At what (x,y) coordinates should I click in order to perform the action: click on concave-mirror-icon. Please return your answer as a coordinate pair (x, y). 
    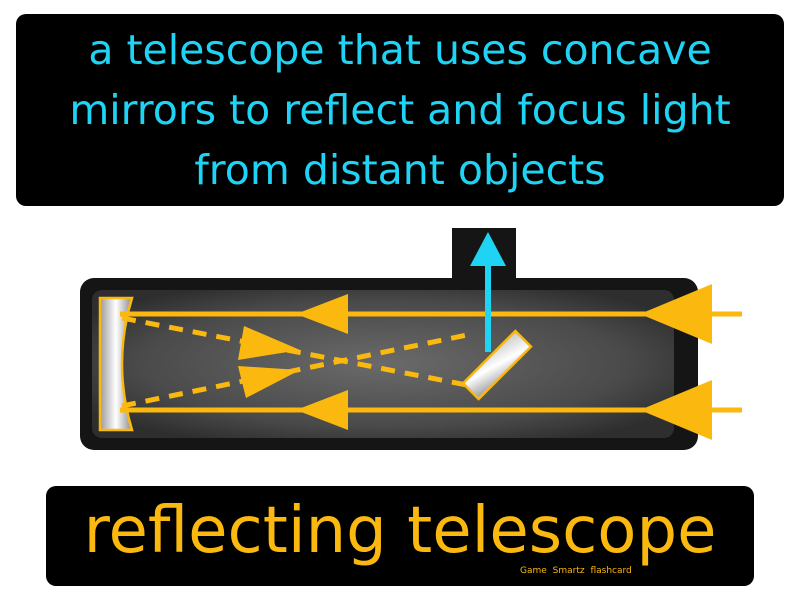
    Looking at the image, I should click on (116, 364).